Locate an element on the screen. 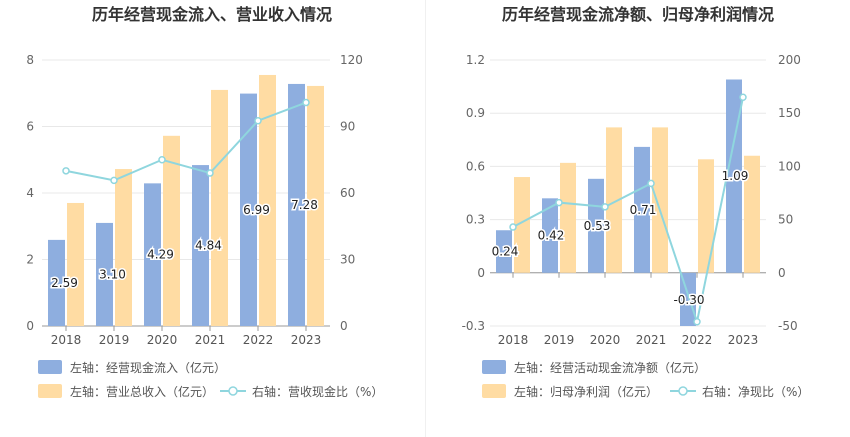 The image size is (850, 437). data-label: 4.84 is located at coordinates (208, 246).